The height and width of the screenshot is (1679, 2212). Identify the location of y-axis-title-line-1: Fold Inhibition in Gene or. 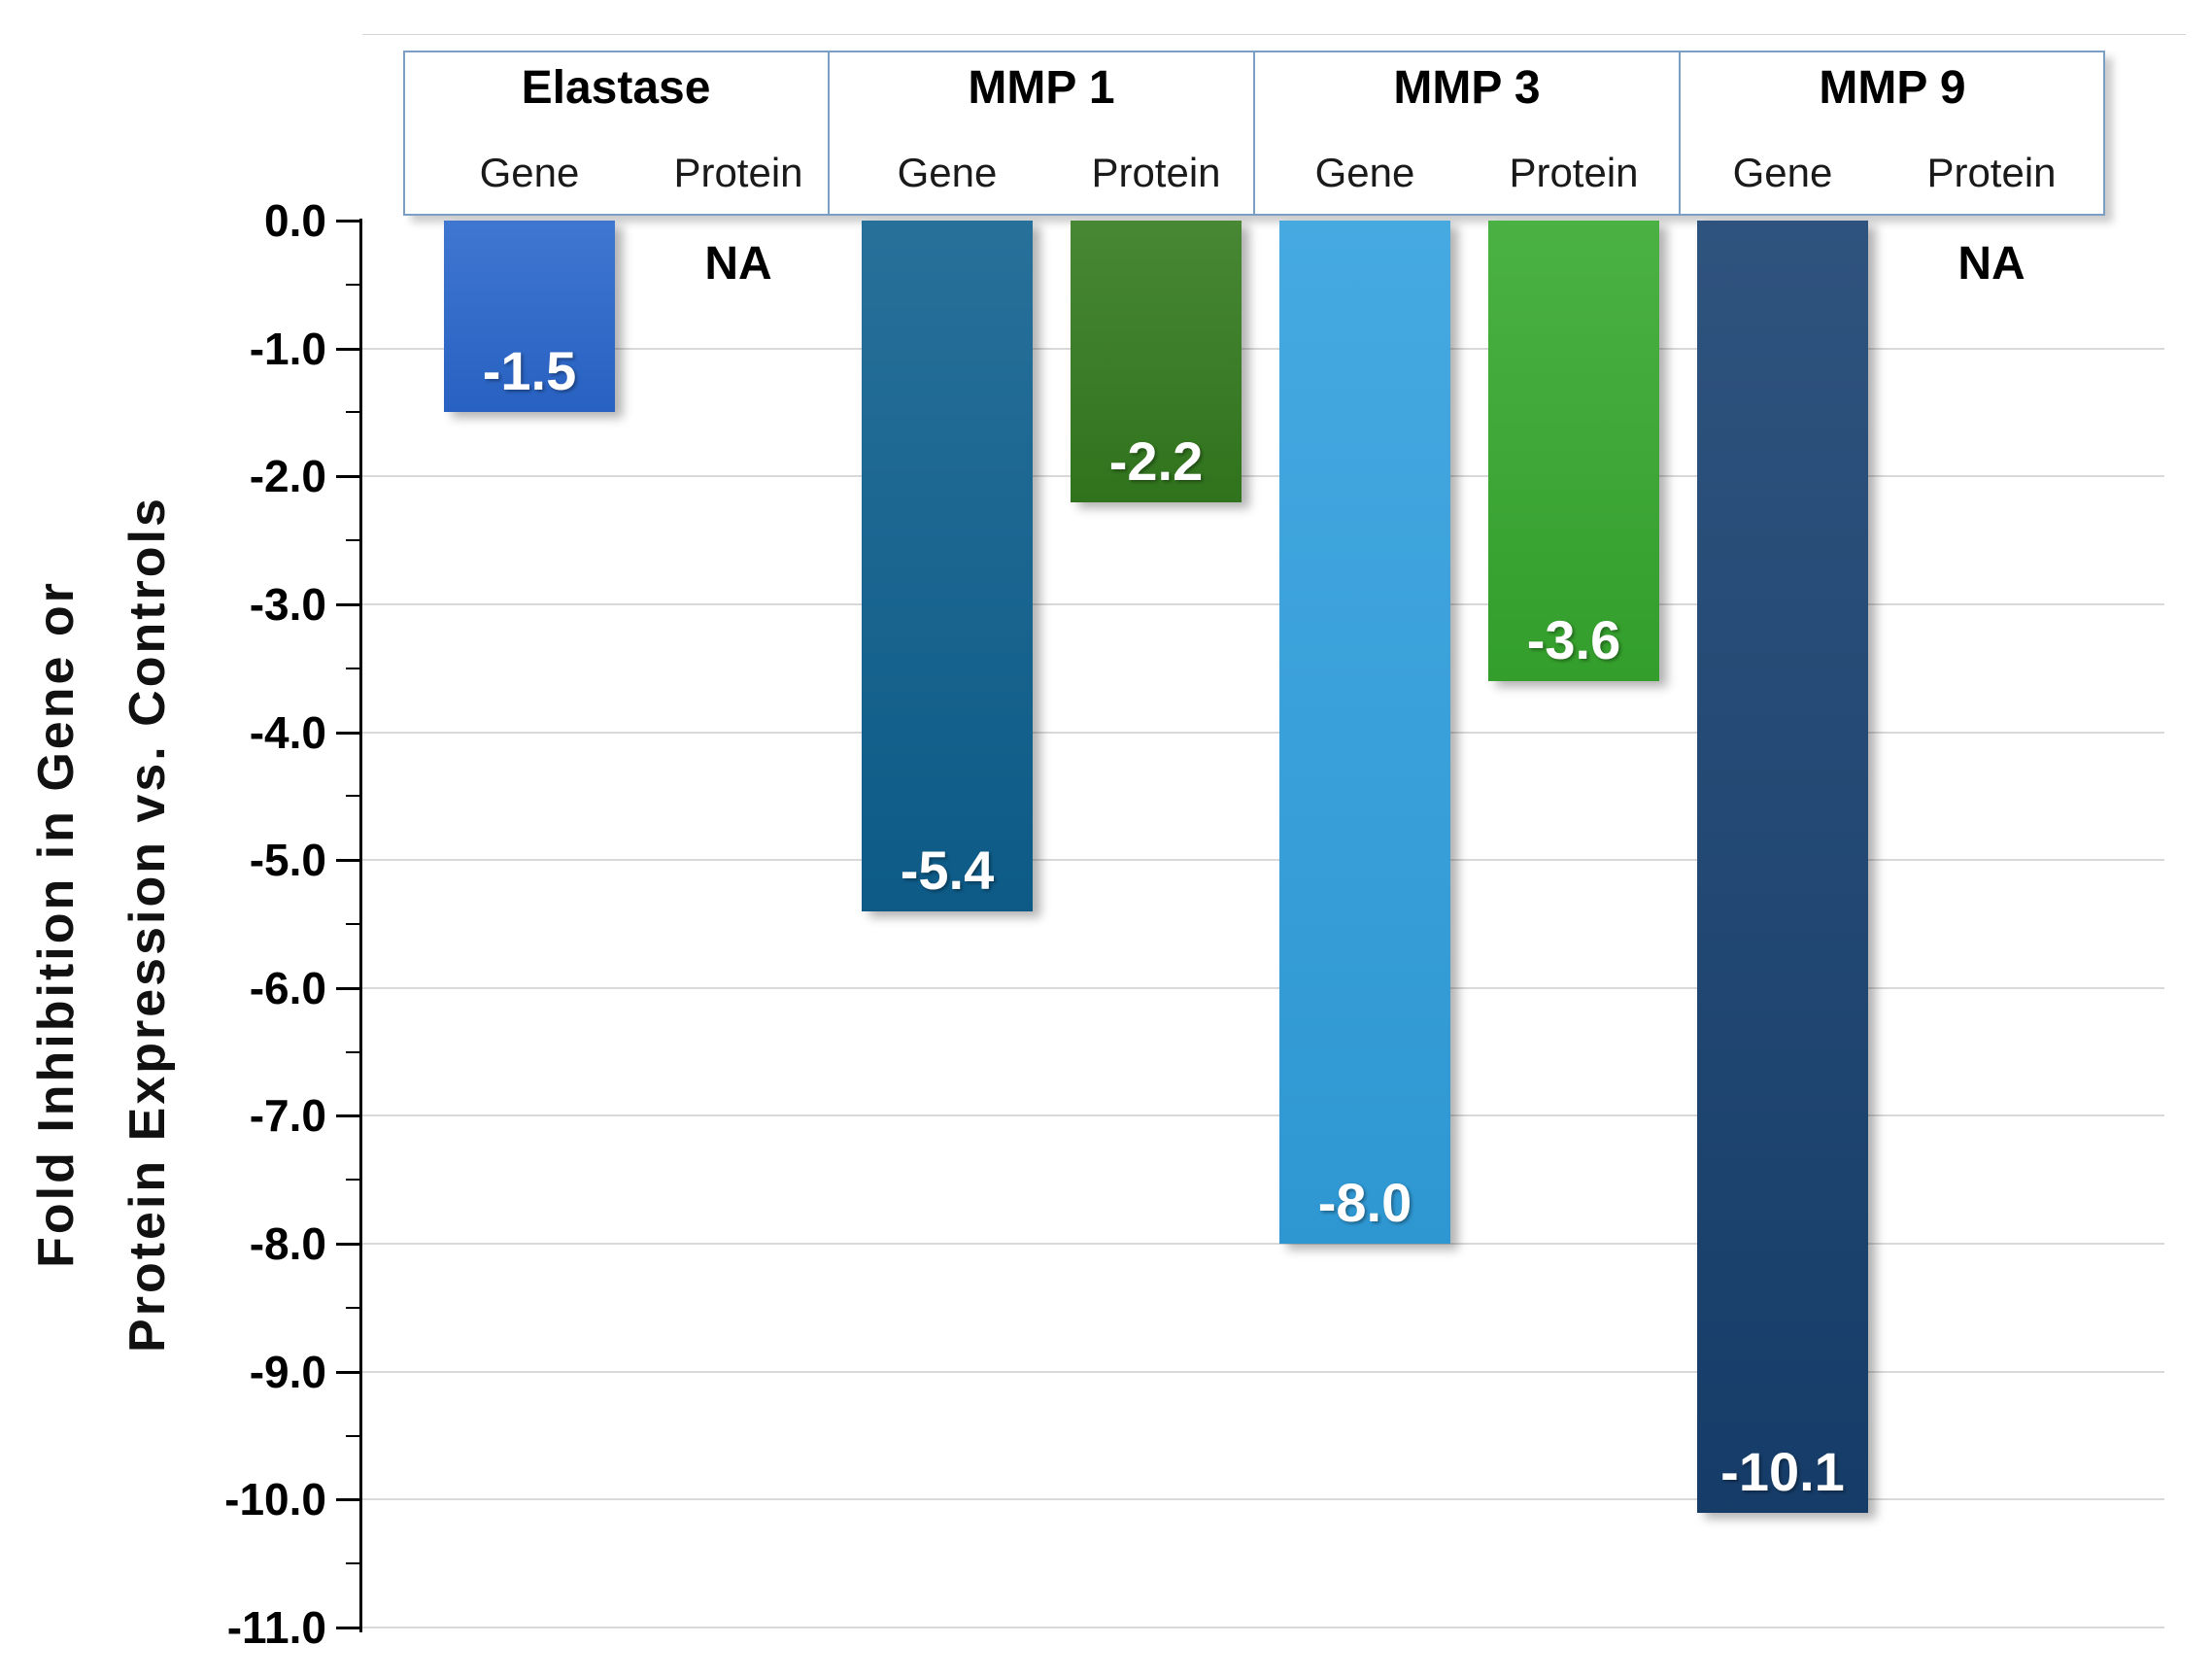
(57, 924).